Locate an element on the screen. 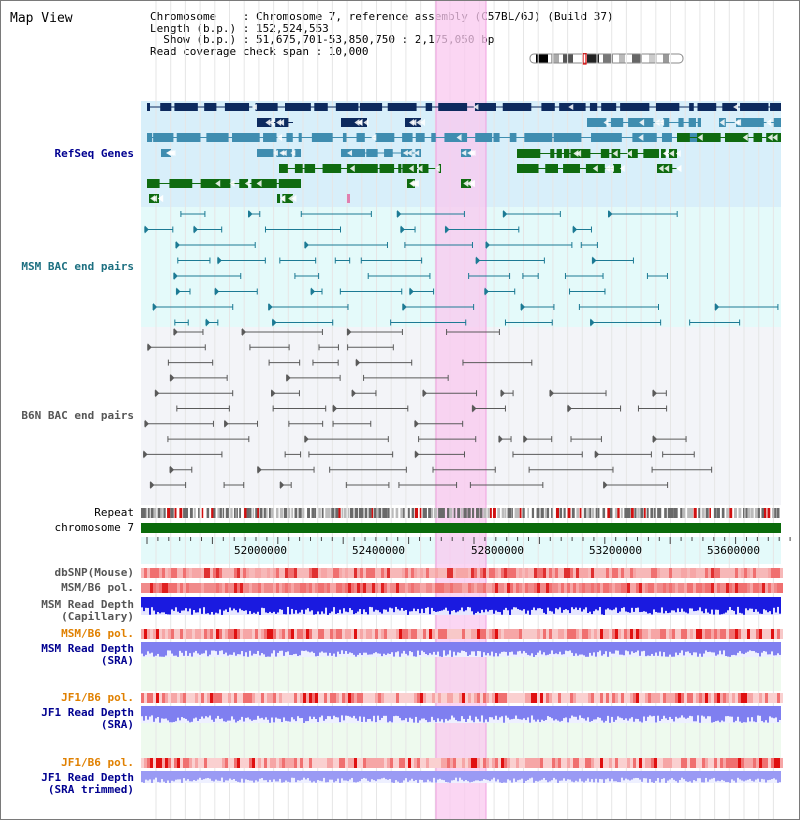 The image size is (800, 820). track-label-b6n-bac: B6N BAC end pairs is located at coordinates (77, 415).